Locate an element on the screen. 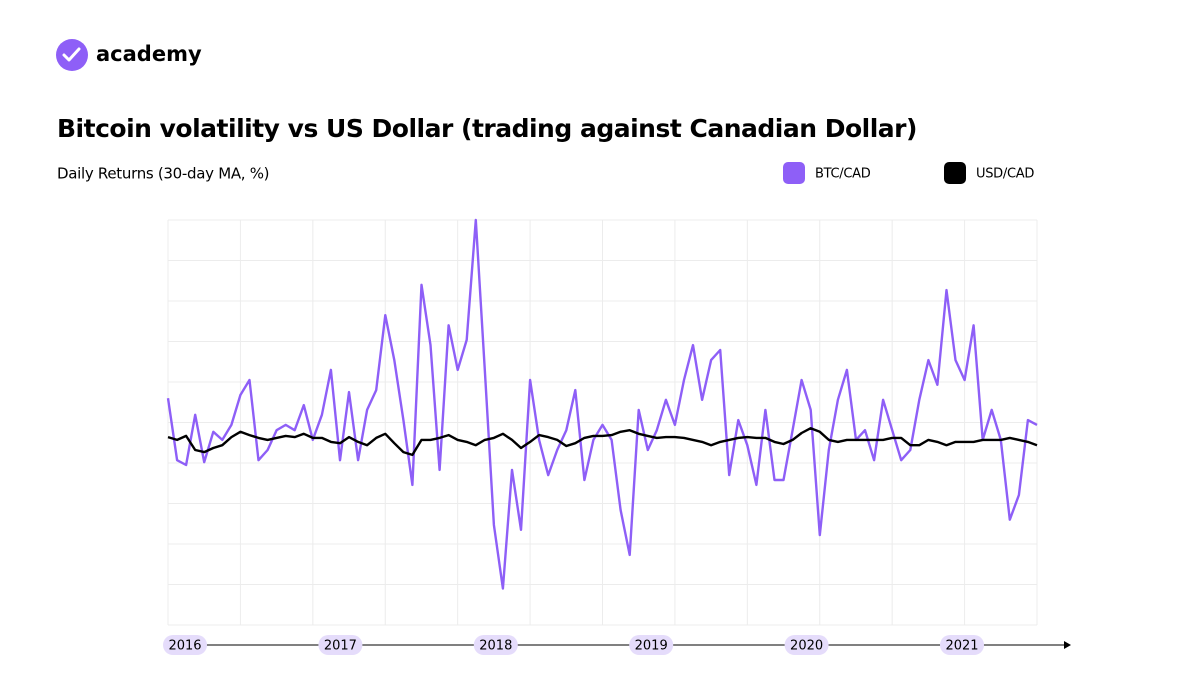 This screenshot has width=1200, height=679. series-line is located at coordinates (602, 442).